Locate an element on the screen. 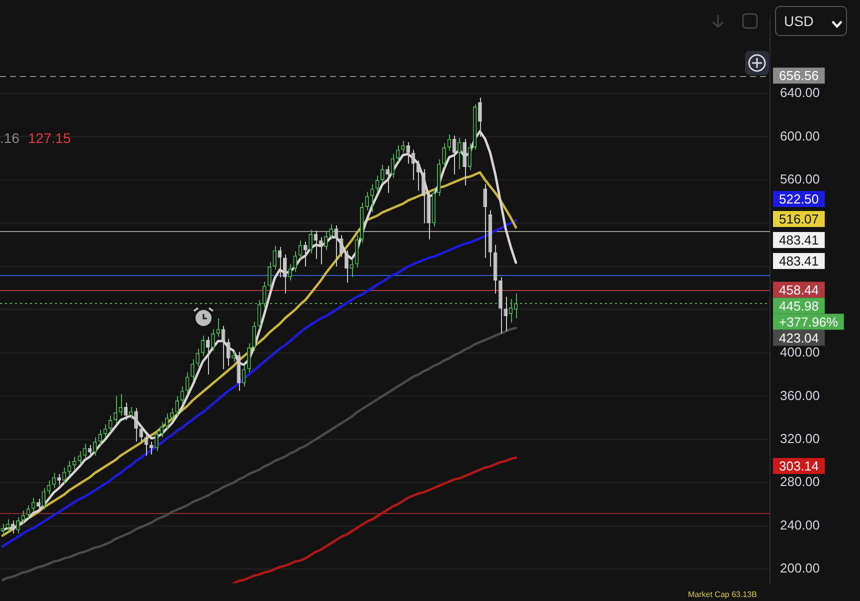  text: +377.96% is located at coordinates (808, 322).